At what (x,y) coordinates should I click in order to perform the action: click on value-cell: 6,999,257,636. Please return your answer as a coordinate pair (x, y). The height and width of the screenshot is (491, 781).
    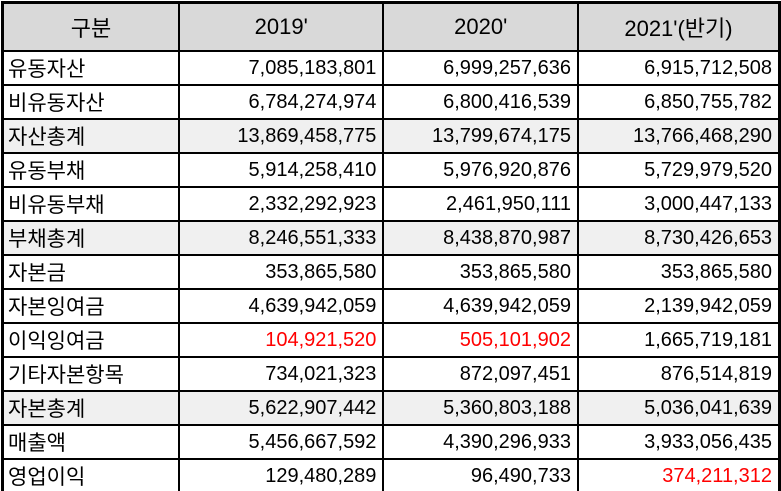
    Looking at the image, I should click on (480, 68).